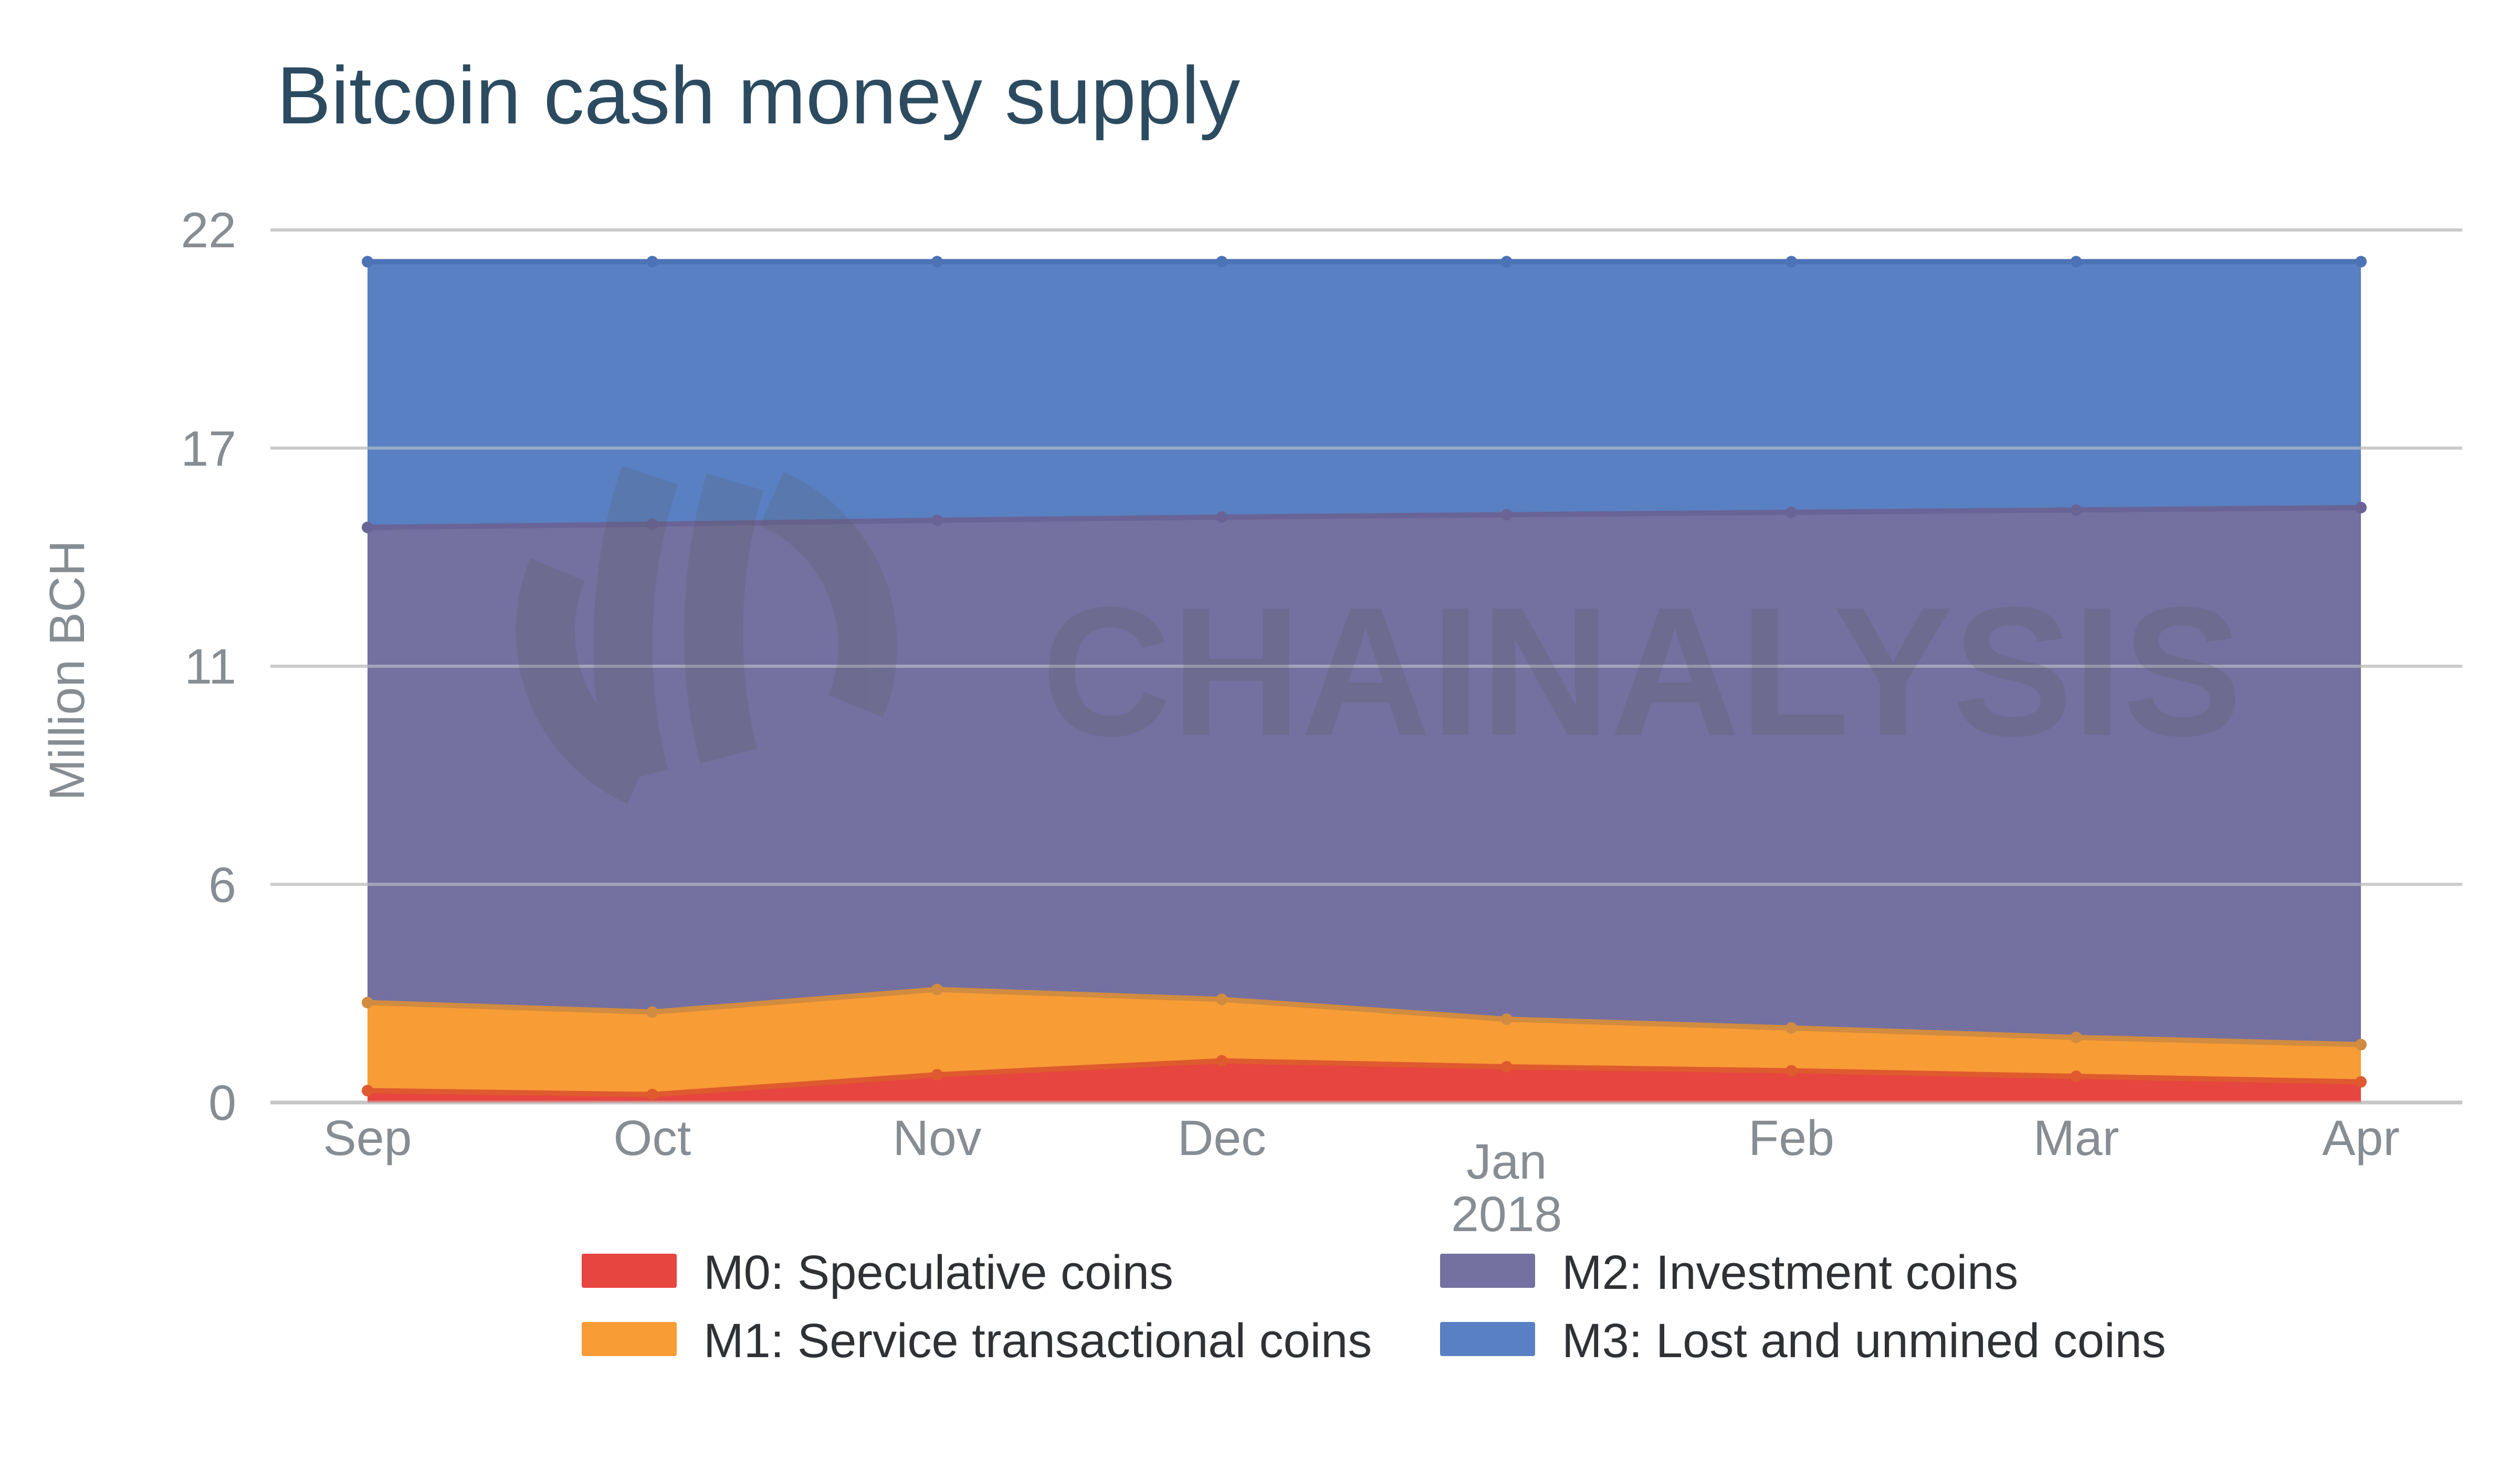 This screenshot has width=2520, height=1470. What do you see at coordinates (1791, 1138) in the screenshot?
I see `x-label-feb: Feb` at bounding box center [1791, 1138].